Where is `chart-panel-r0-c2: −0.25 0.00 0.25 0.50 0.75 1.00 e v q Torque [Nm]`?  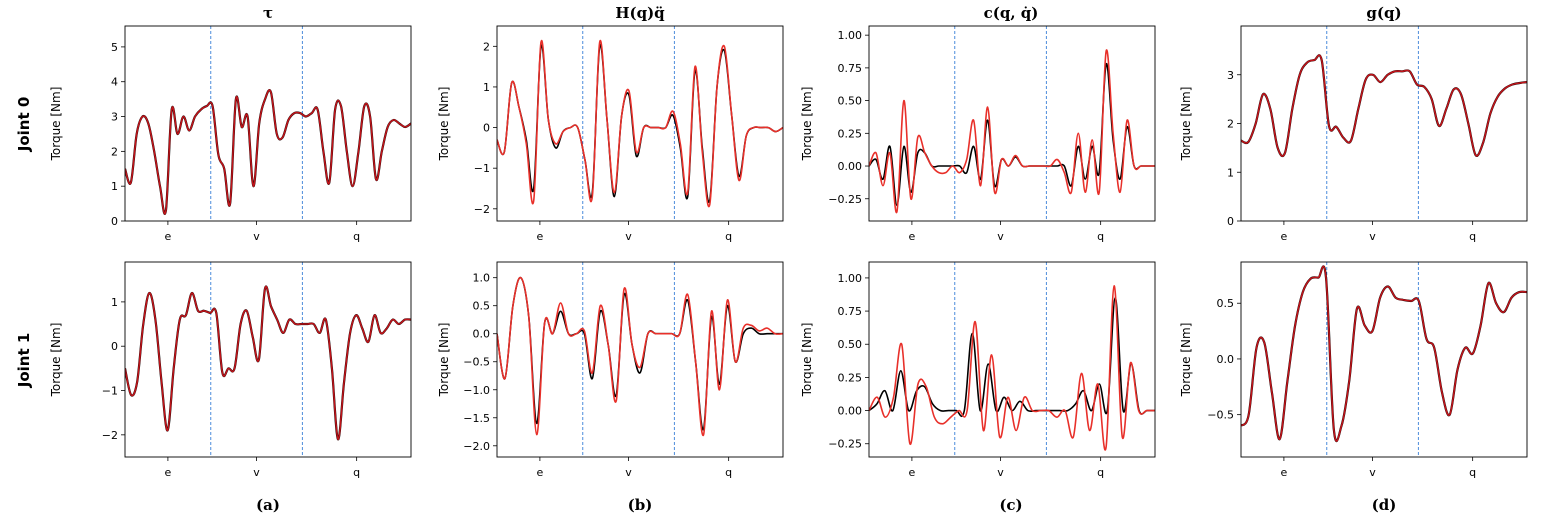 chart-panel-r0-c2: −0.25 0.00 0.25 0.50 0.75 1.00 e v q Torque [Nm] is located at coordinates (978, 134).